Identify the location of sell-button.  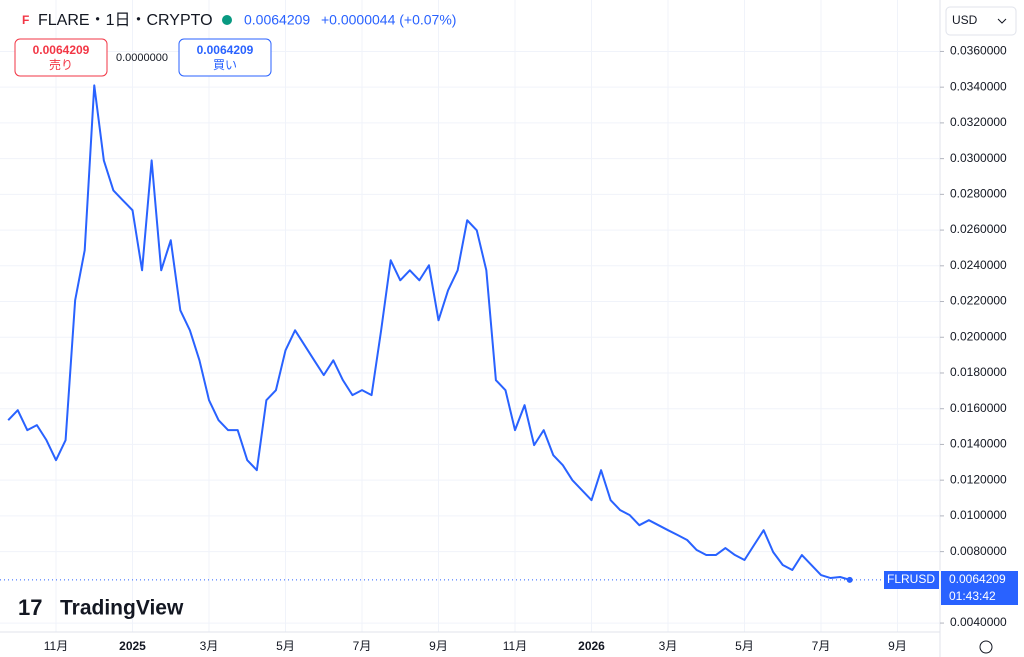
(61, 57).